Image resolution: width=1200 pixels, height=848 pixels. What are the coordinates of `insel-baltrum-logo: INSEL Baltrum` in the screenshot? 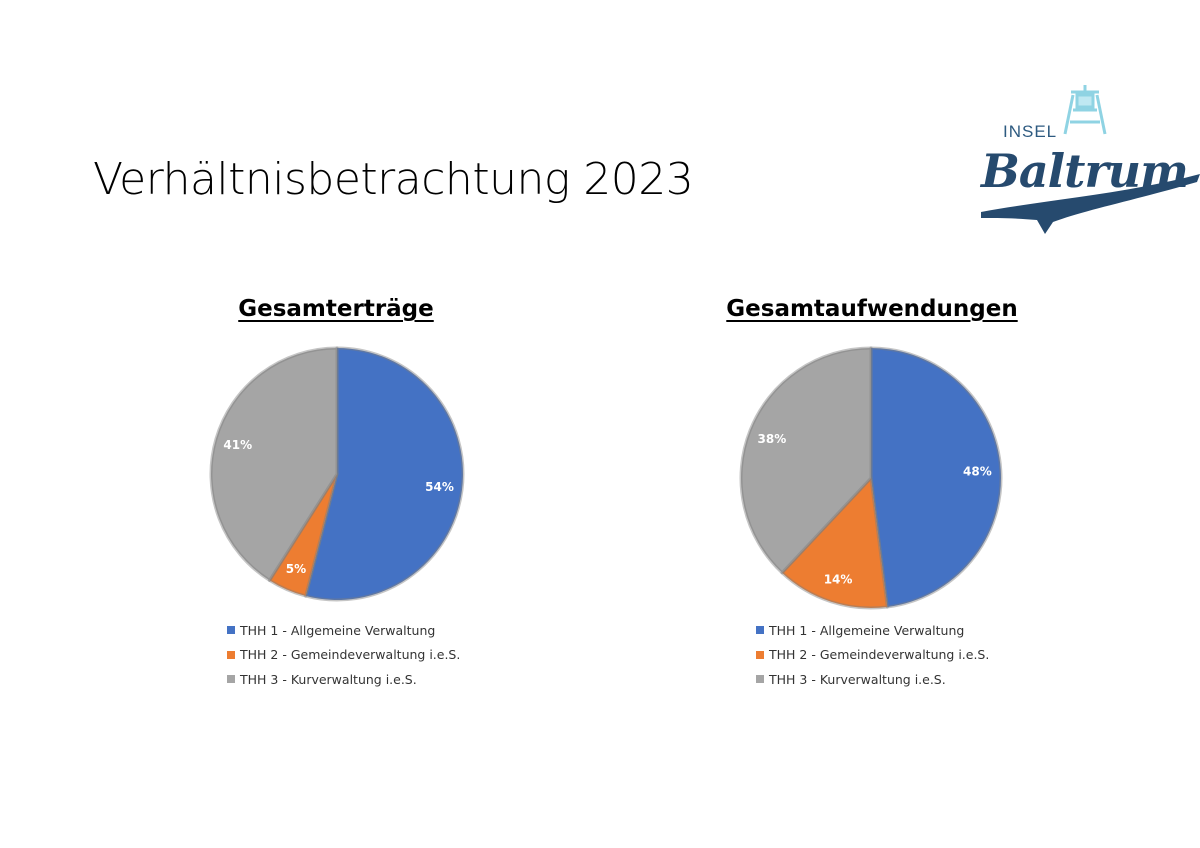 It's located at (1089, 159).